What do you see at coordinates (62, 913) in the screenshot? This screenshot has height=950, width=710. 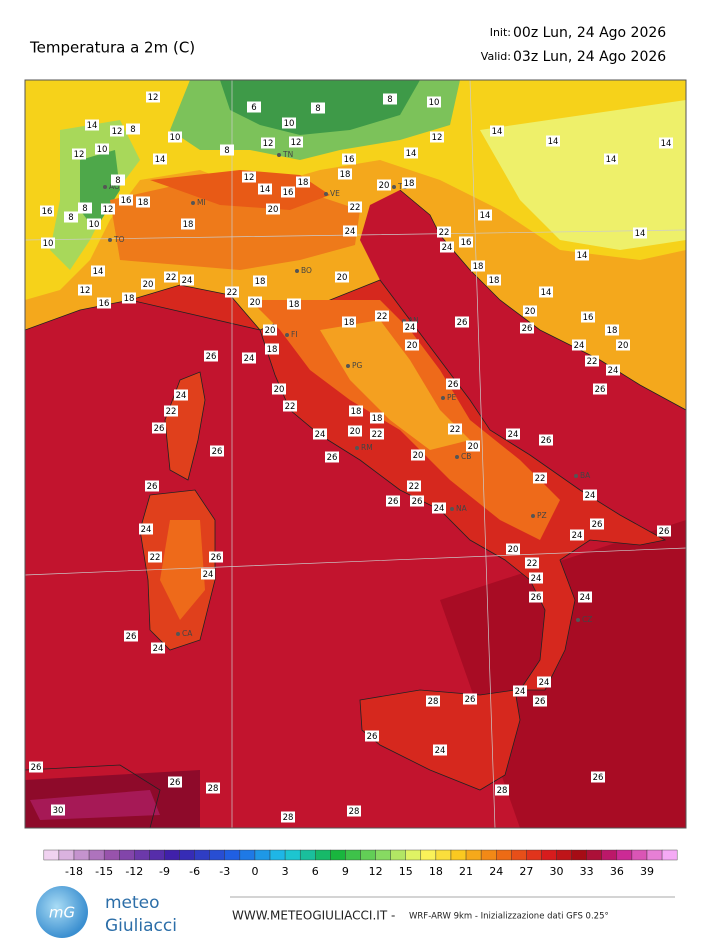 I see `logo-text: mG` at bounding box center [62, 913].